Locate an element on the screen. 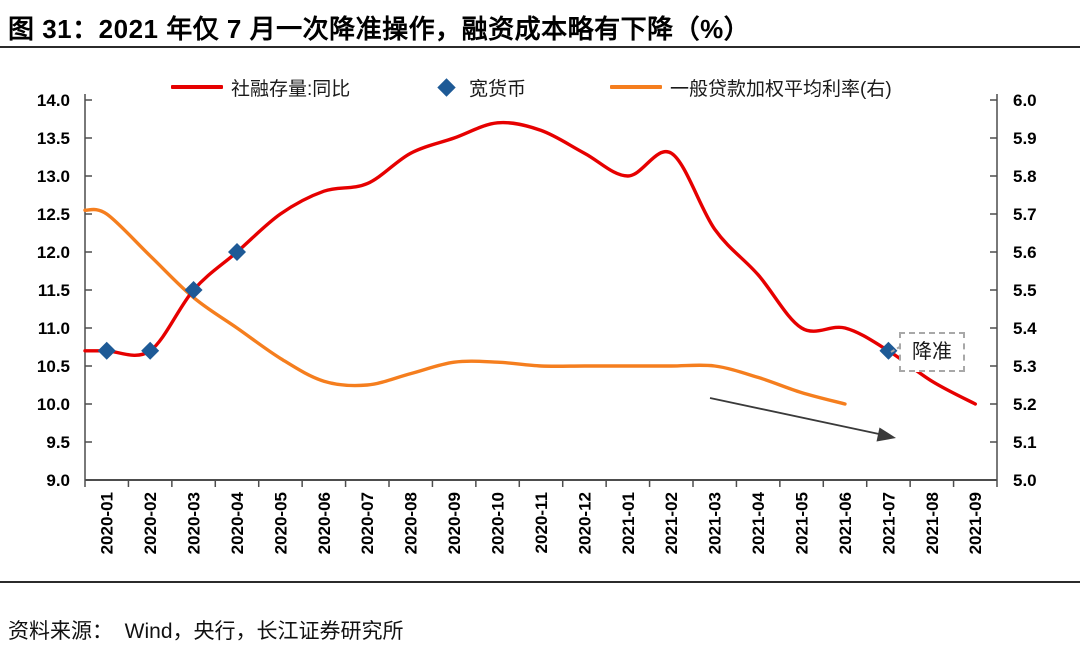 Image resolution: width=1080 pixels, height=654 pixels. legend-item-broad-money: 宽货币 is located at coordinates (481, 88).